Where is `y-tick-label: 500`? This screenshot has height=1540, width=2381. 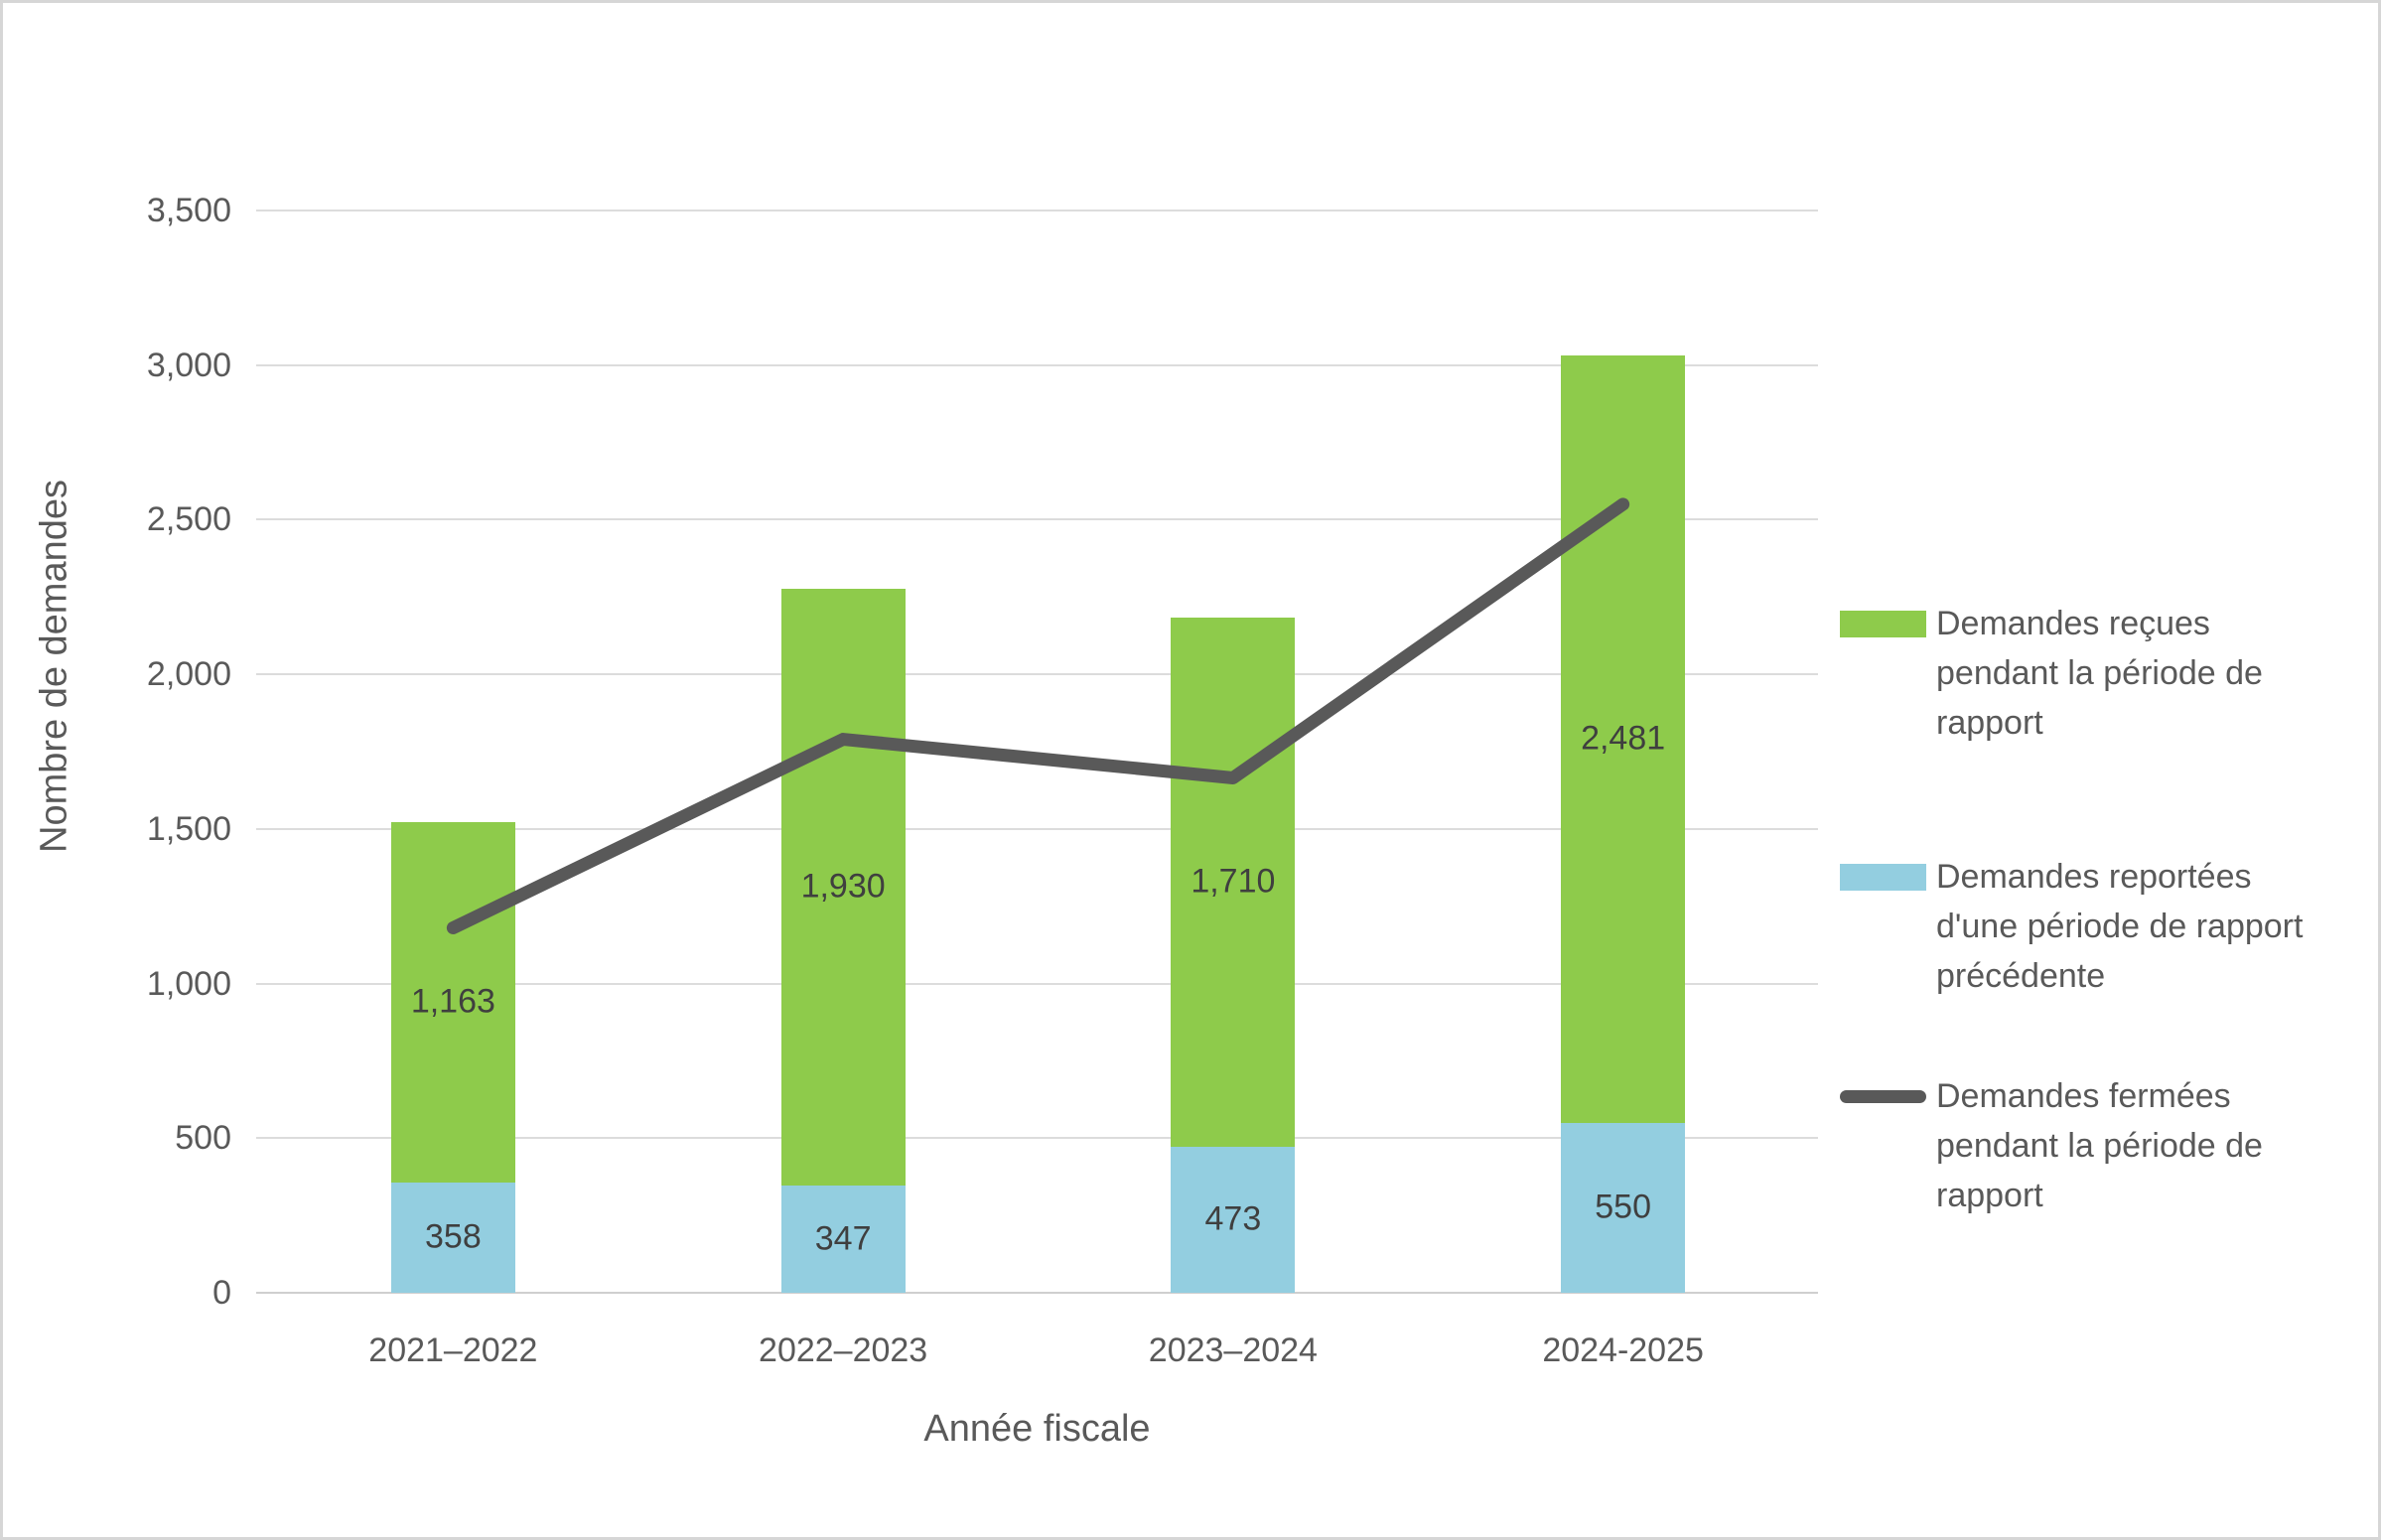
y-tick-label: 500 is located at coordinates (203, 1138).